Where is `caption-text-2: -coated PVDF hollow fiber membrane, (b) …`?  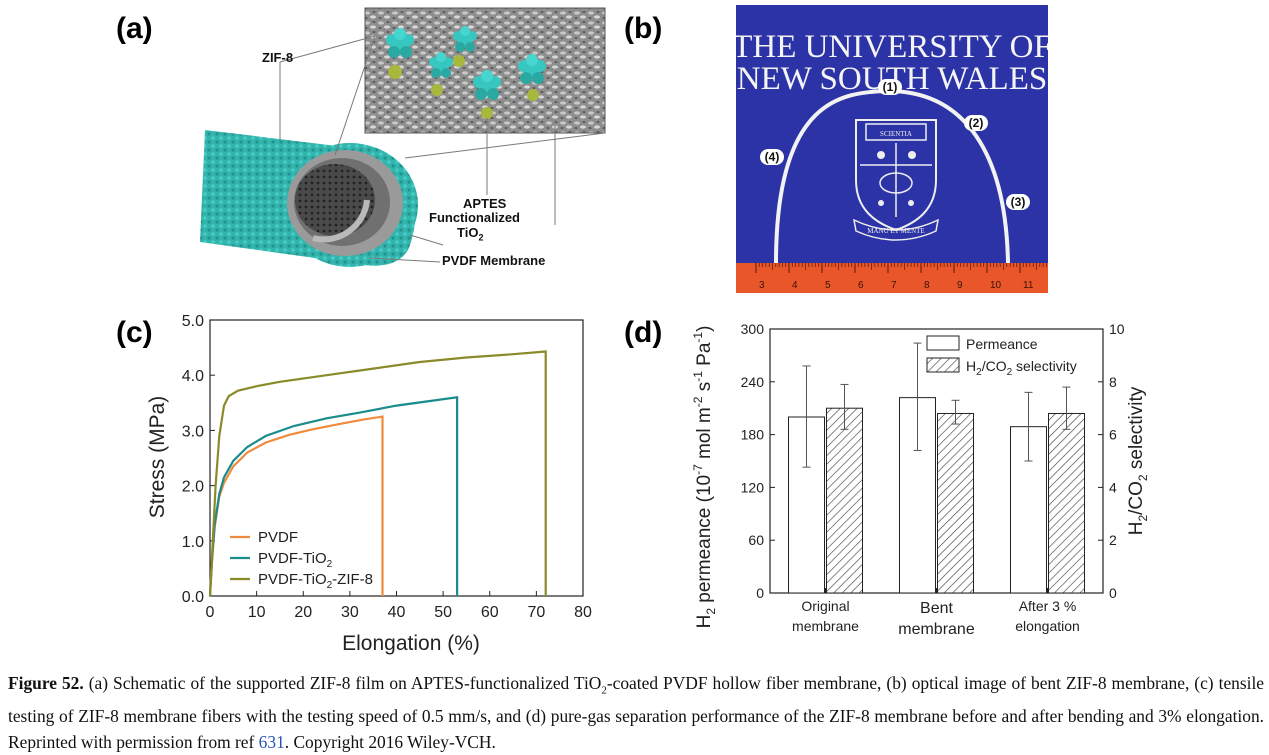
caption-text-2: -coated PVDF hollow fiber membrane, (b) … is located at coordinates (636, 713).